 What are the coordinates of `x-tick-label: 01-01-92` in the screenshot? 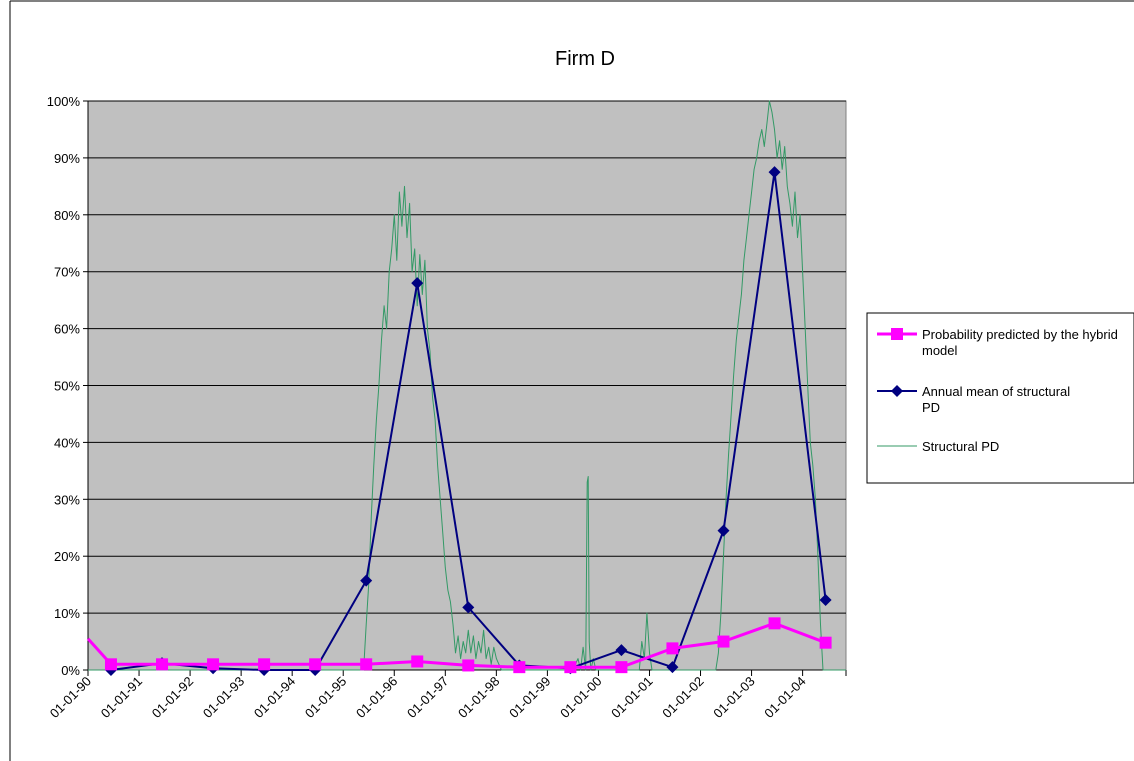 It's located at (172, 697).